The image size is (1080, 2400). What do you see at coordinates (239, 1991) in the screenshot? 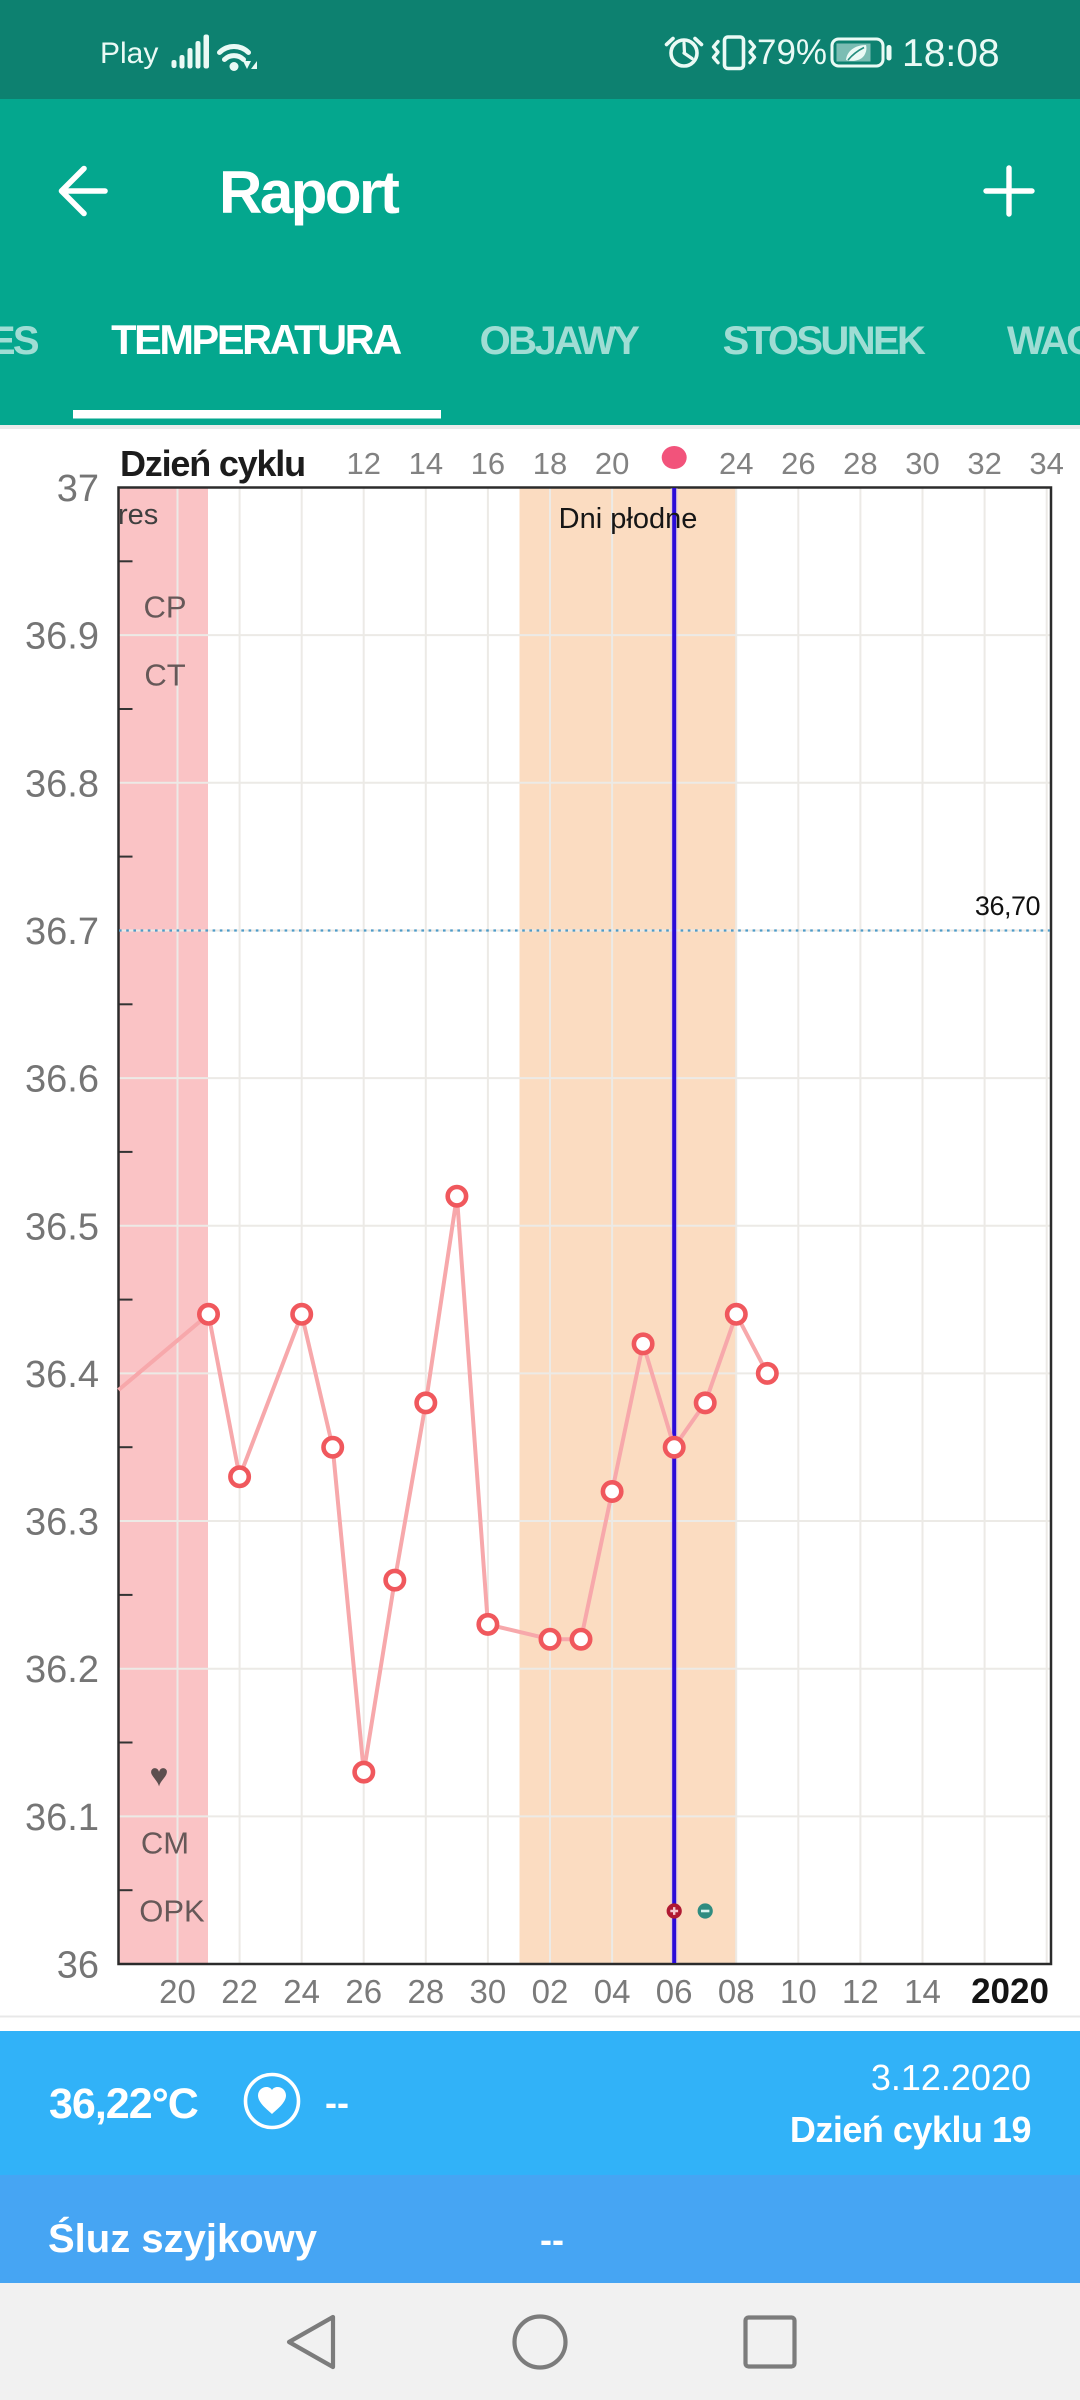
I see `svg-text: 22` at bounding box center [239, 1991].